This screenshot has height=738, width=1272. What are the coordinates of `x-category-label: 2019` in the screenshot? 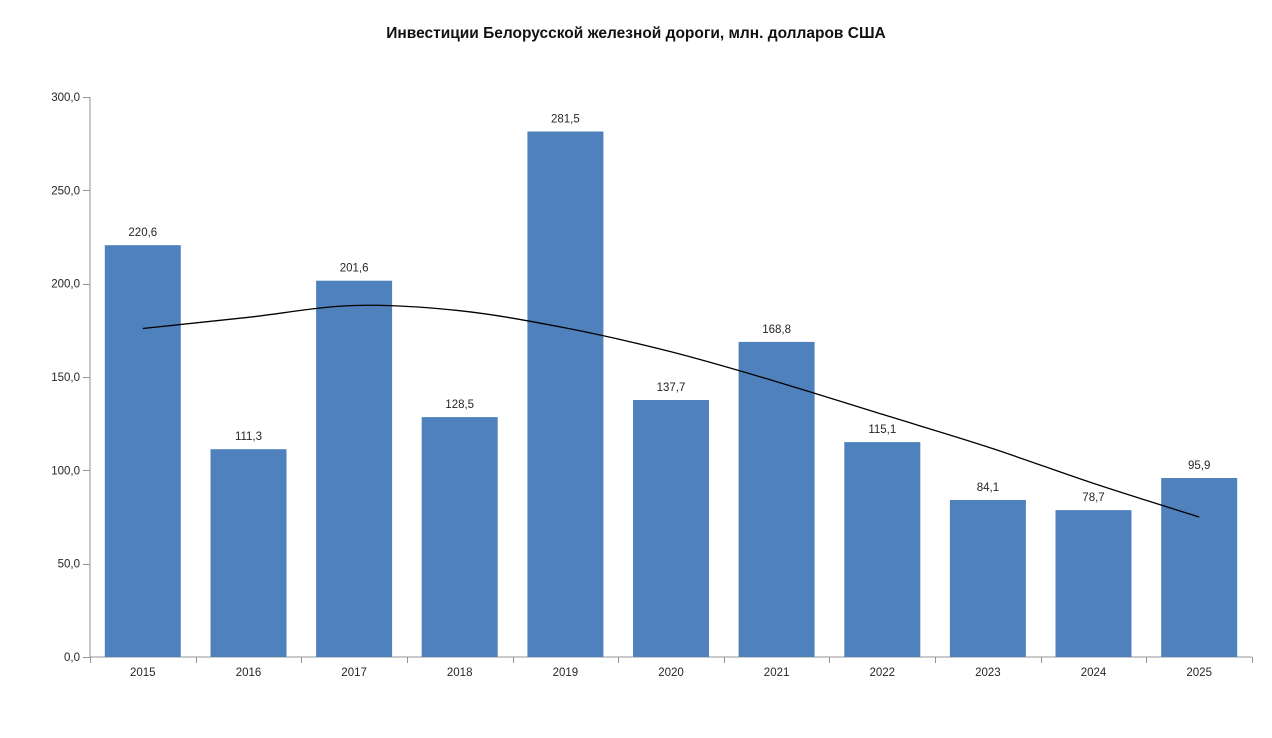 It's located at (566, 673).